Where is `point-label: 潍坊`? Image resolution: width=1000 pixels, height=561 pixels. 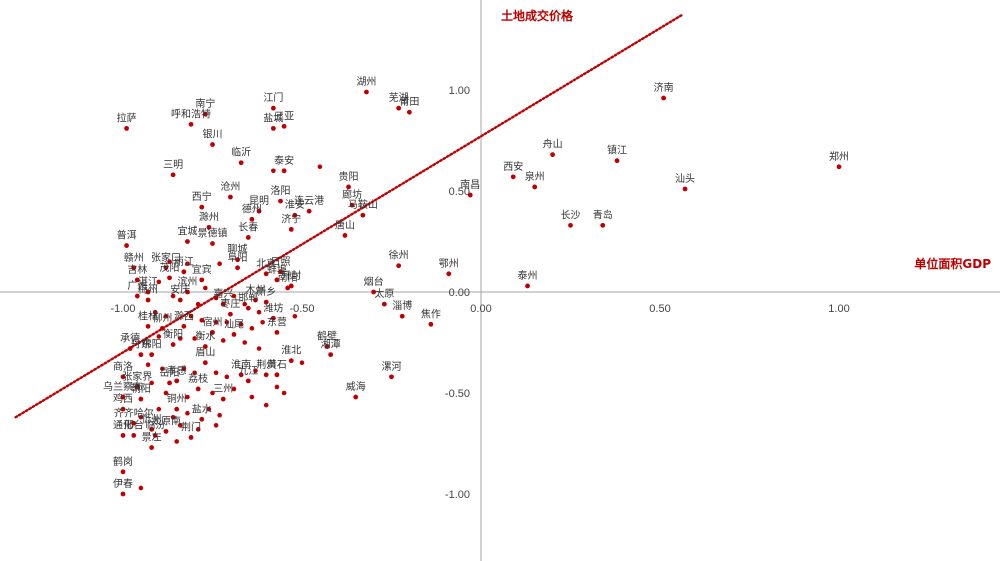 point-label: 潍坊 is located at coordinates (273, 307).